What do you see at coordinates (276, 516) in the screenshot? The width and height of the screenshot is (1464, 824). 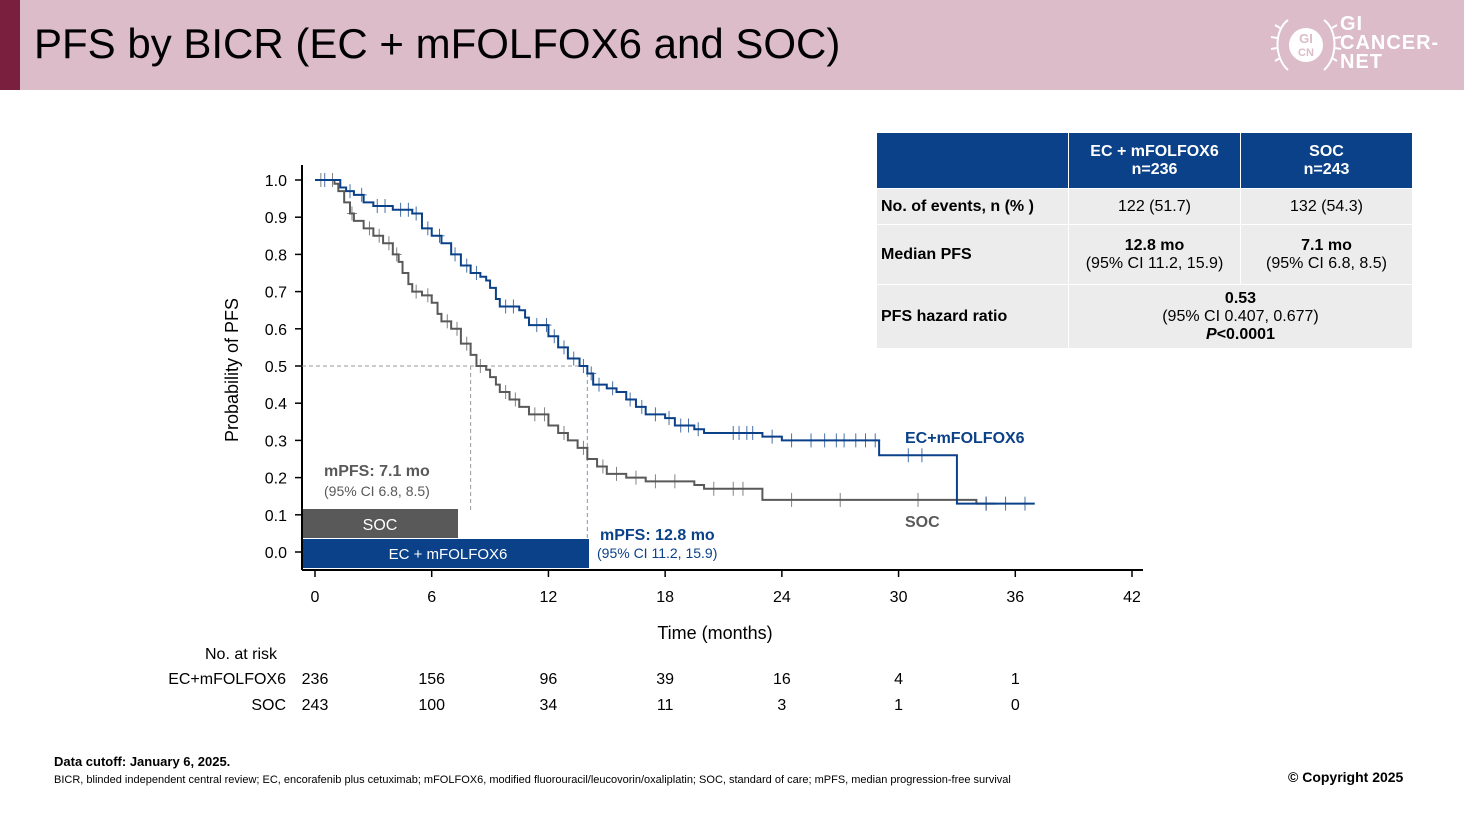 I see `y-tick-label: 0.1` at bounding box center [276, 516].